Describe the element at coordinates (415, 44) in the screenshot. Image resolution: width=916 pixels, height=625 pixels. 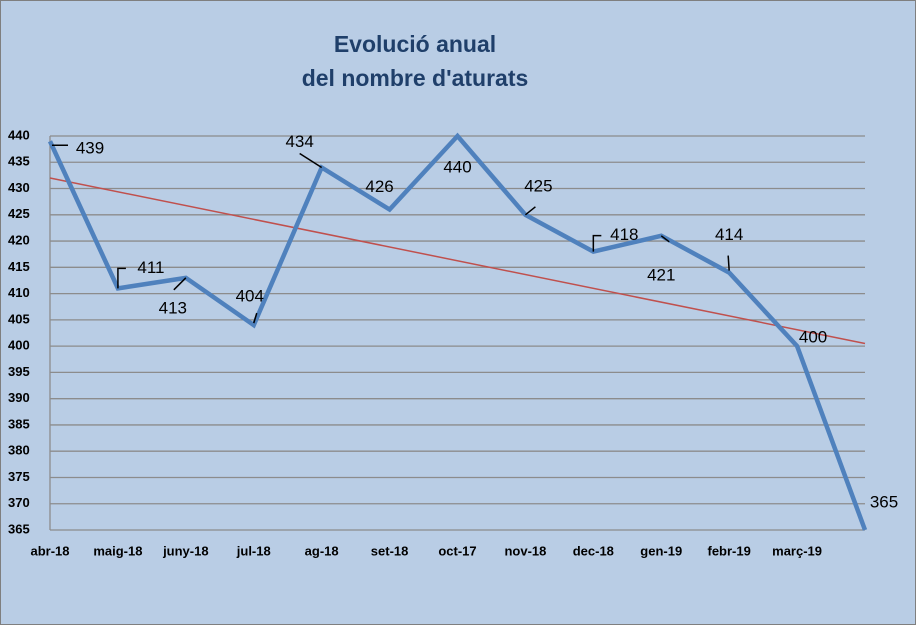
I see `chart-title: Evolució anual` at that location.